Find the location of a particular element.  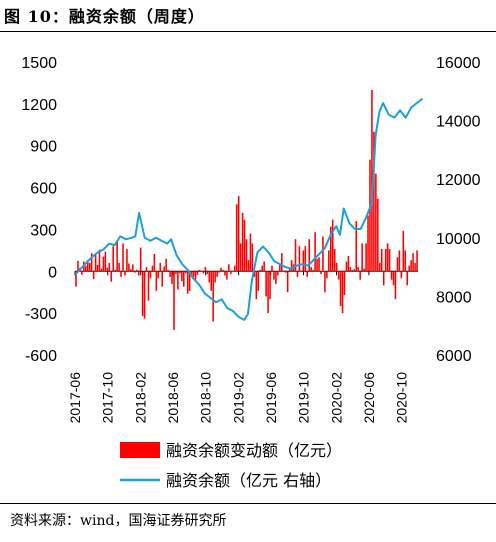

right-tick-label: 8000 is located at coordinates (454, 297).